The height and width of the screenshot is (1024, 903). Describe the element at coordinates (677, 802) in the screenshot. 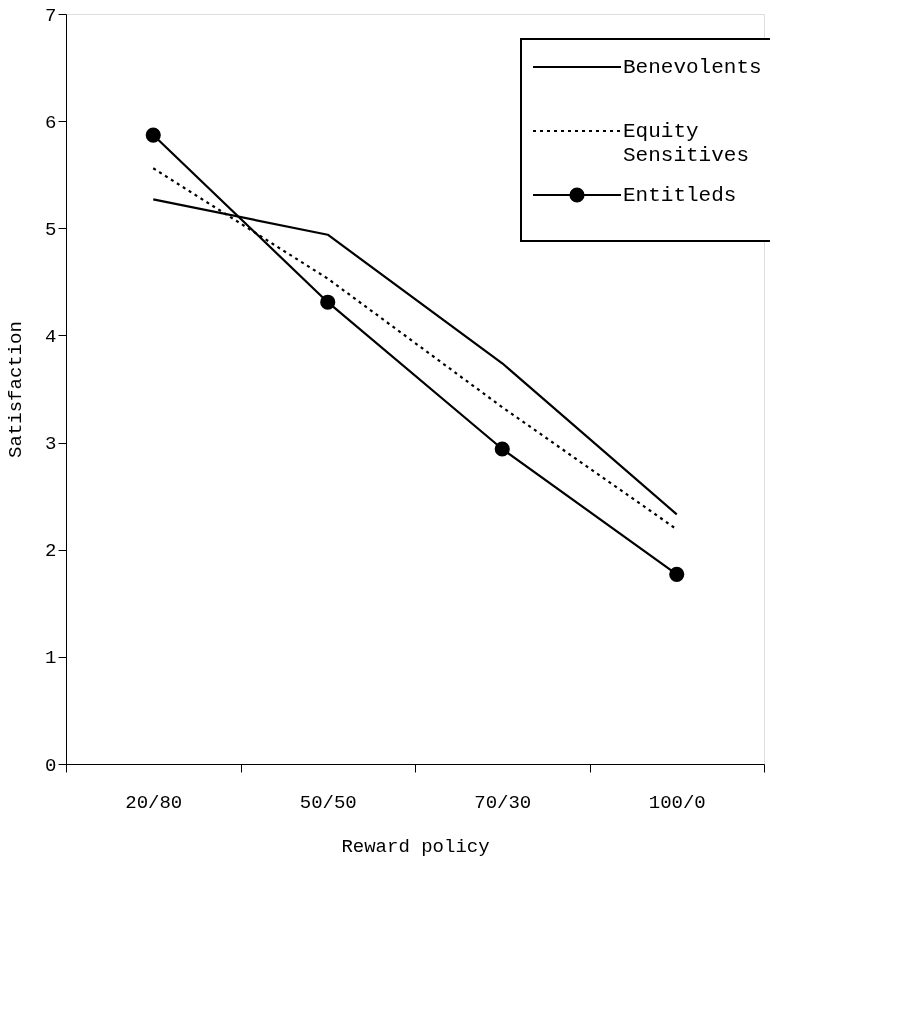

I see `x-tick-label: 100/0` at that location.